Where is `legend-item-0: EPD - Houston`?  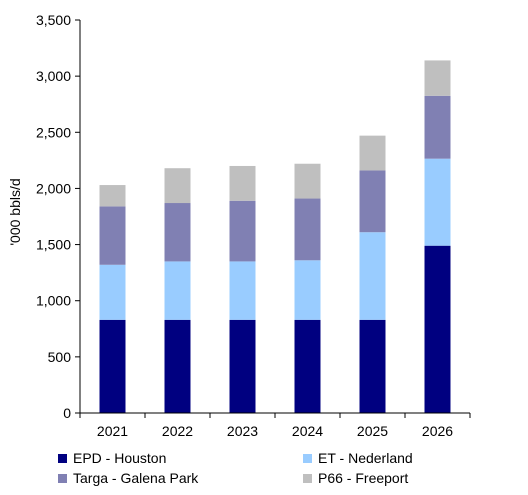
legend-item-0: EPD - Houston is located at coordinates (112, 458).